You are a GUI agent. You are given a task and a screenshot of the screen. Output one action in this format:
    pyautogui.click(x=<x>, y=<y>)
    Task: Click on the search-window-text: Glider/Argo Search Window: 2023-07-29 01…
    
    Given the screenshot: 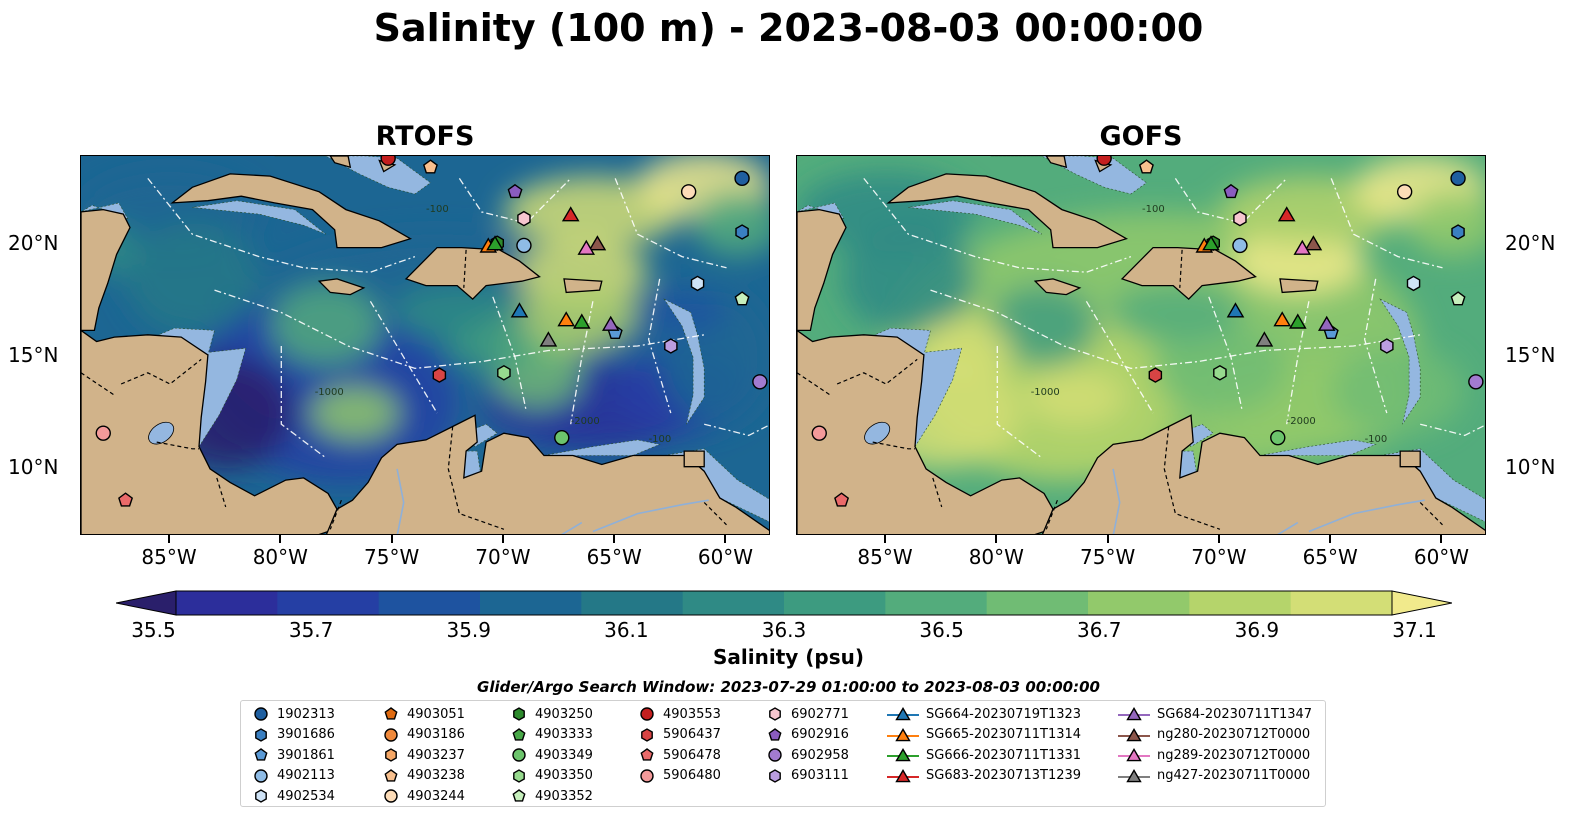 What is the action you would take?
    pyautogui.click(x=788, y=687)
    